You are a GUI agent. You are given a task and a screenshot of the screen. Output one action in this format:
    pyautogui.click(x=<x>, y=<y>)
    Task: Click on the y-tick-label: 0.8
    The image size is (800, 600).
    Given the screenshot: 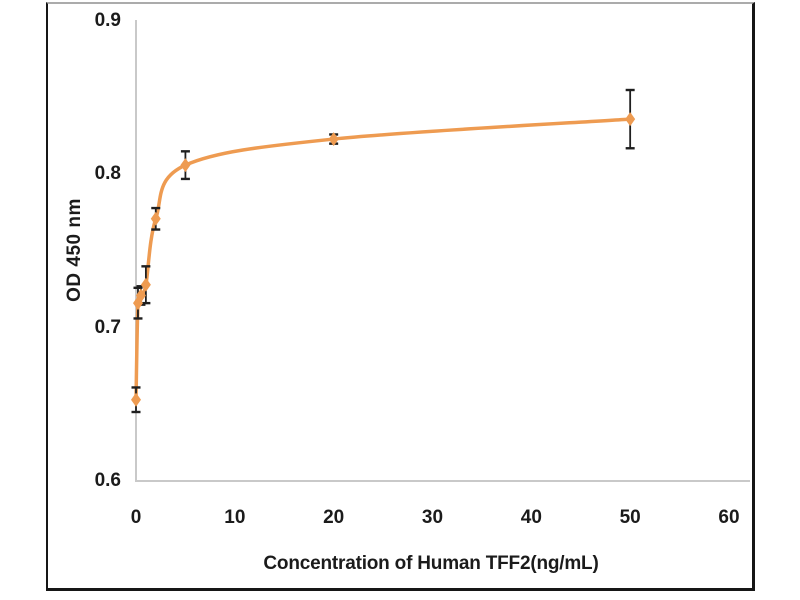 What is the action you would take?
    pyautogui.click(x=107, y=174)
    